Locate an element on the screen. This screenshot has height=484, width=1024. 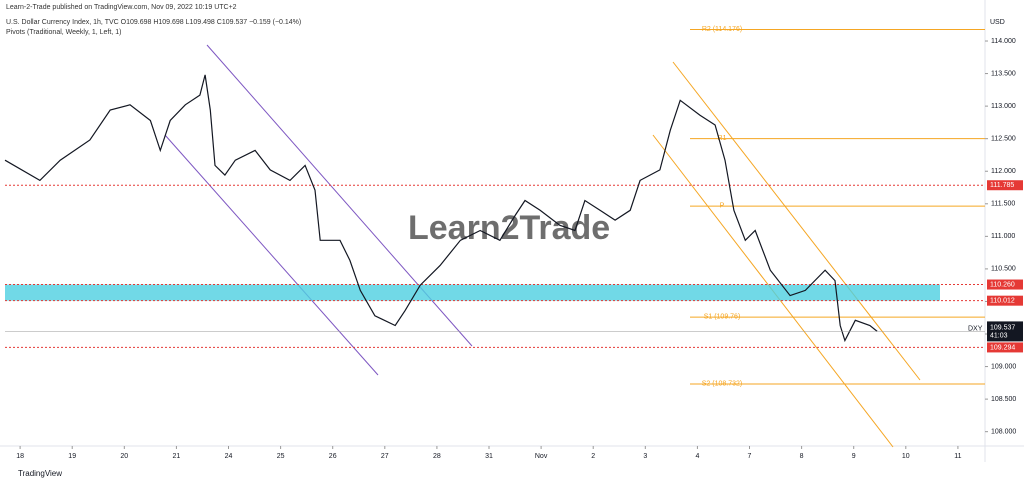
x-tick-label: 28 is located at coordinates (437, 456).